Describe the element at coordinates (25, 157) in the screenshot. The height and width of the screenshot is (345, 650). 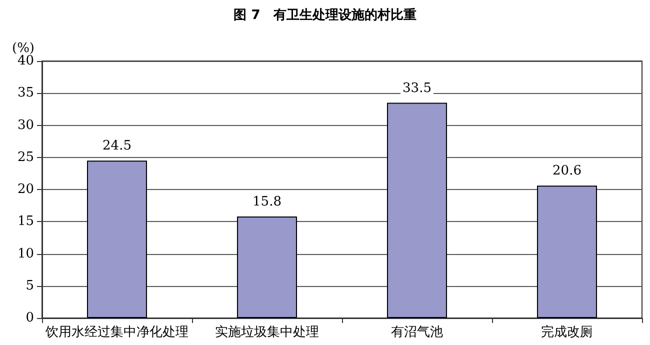
I see `y-tick-label: 25` at that location.